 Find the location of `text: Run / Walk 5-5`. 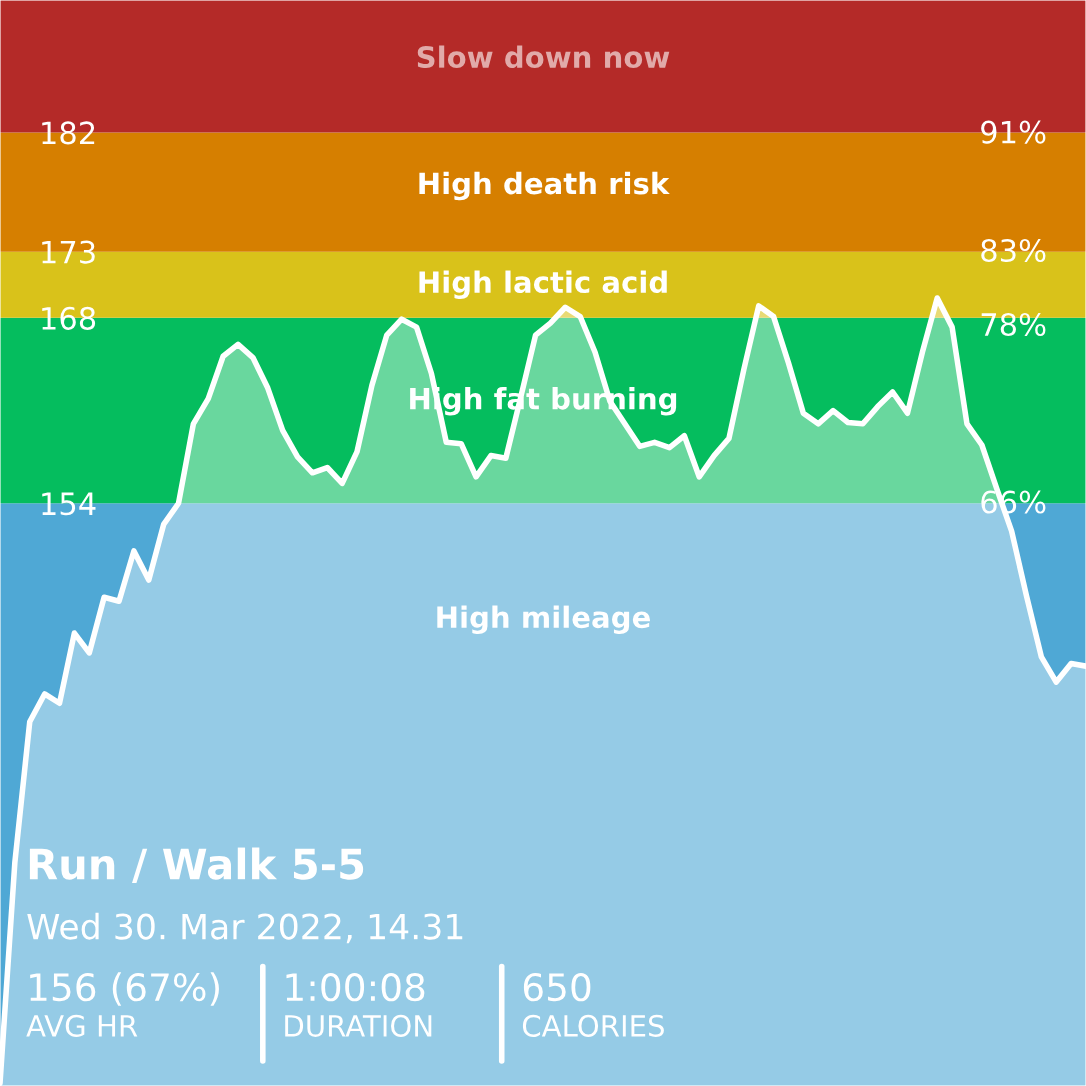

text: Run / Walk 5-5 is located at coordinates (196, 865).